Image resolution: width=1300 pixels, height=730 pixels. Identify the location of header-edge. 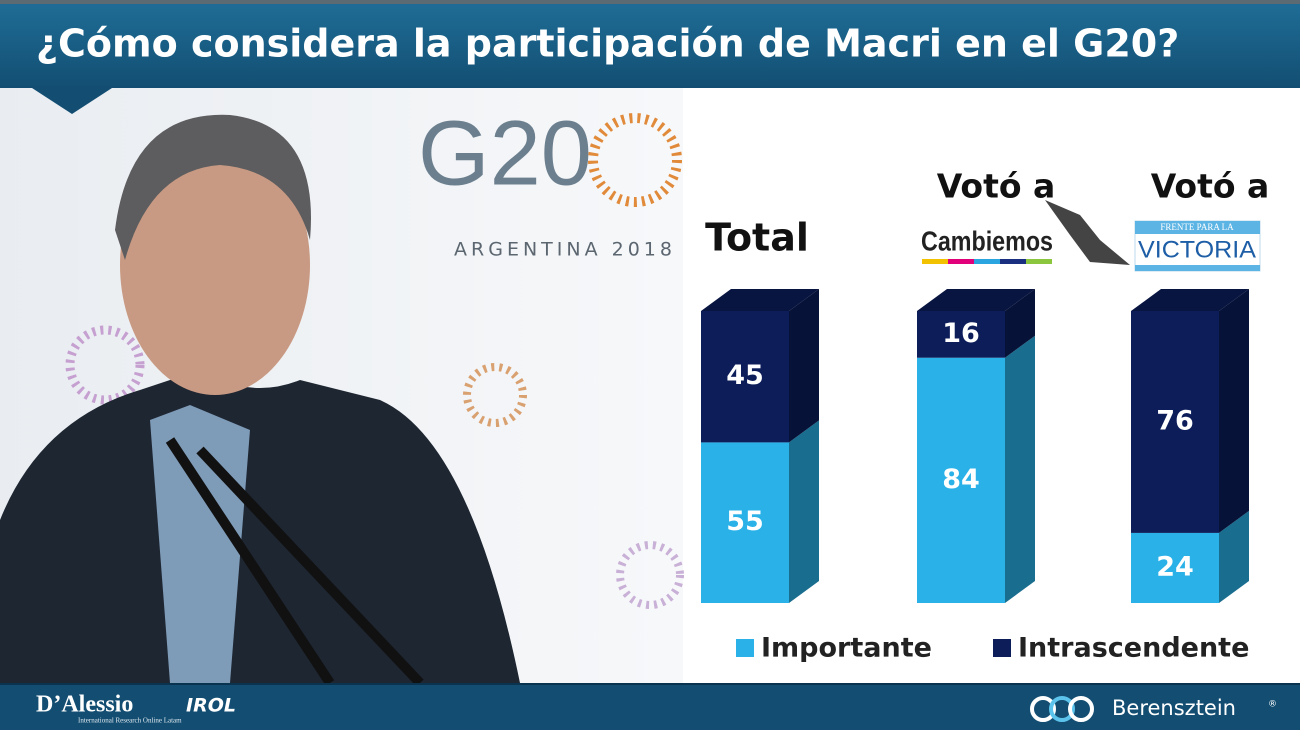
(650, 2).